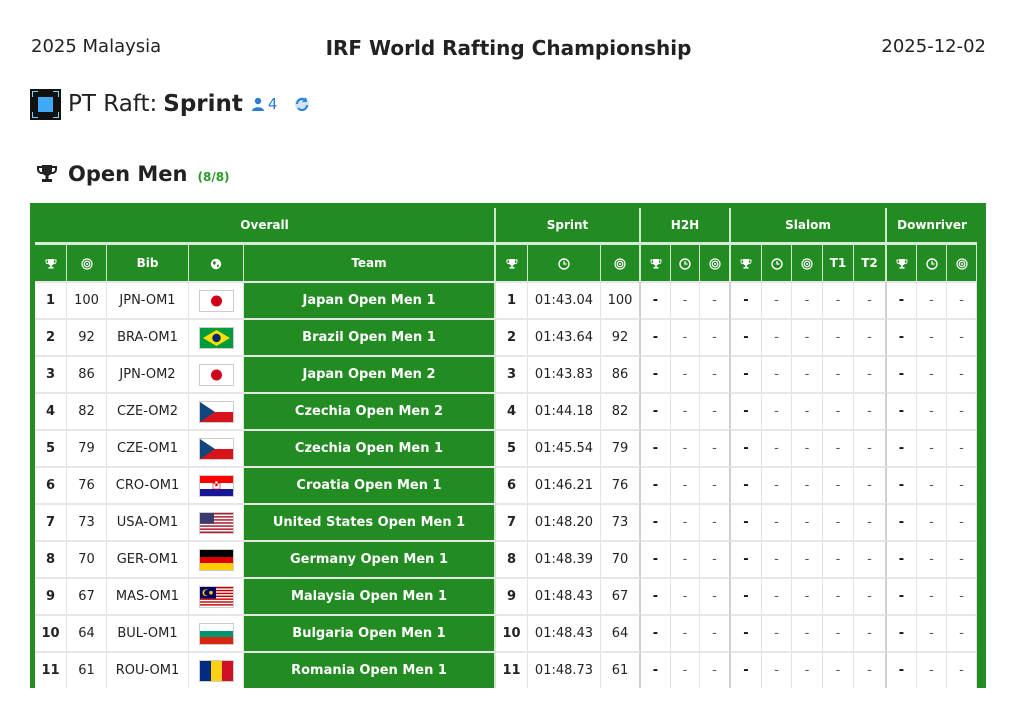 The image size is (1024, 718). What do you see at coordinates (621, 521) in the screenshot?
I see `sprint-points: 73` at bounding box center [621, 521].